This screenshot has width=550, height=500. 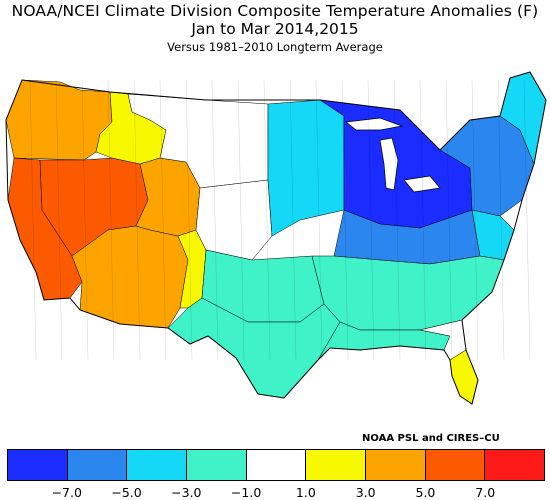 What do you see at coordinates (186, 492) in the screenshot?
I see `legend-tick-label: −3.0` at bounding box center [186, 492].